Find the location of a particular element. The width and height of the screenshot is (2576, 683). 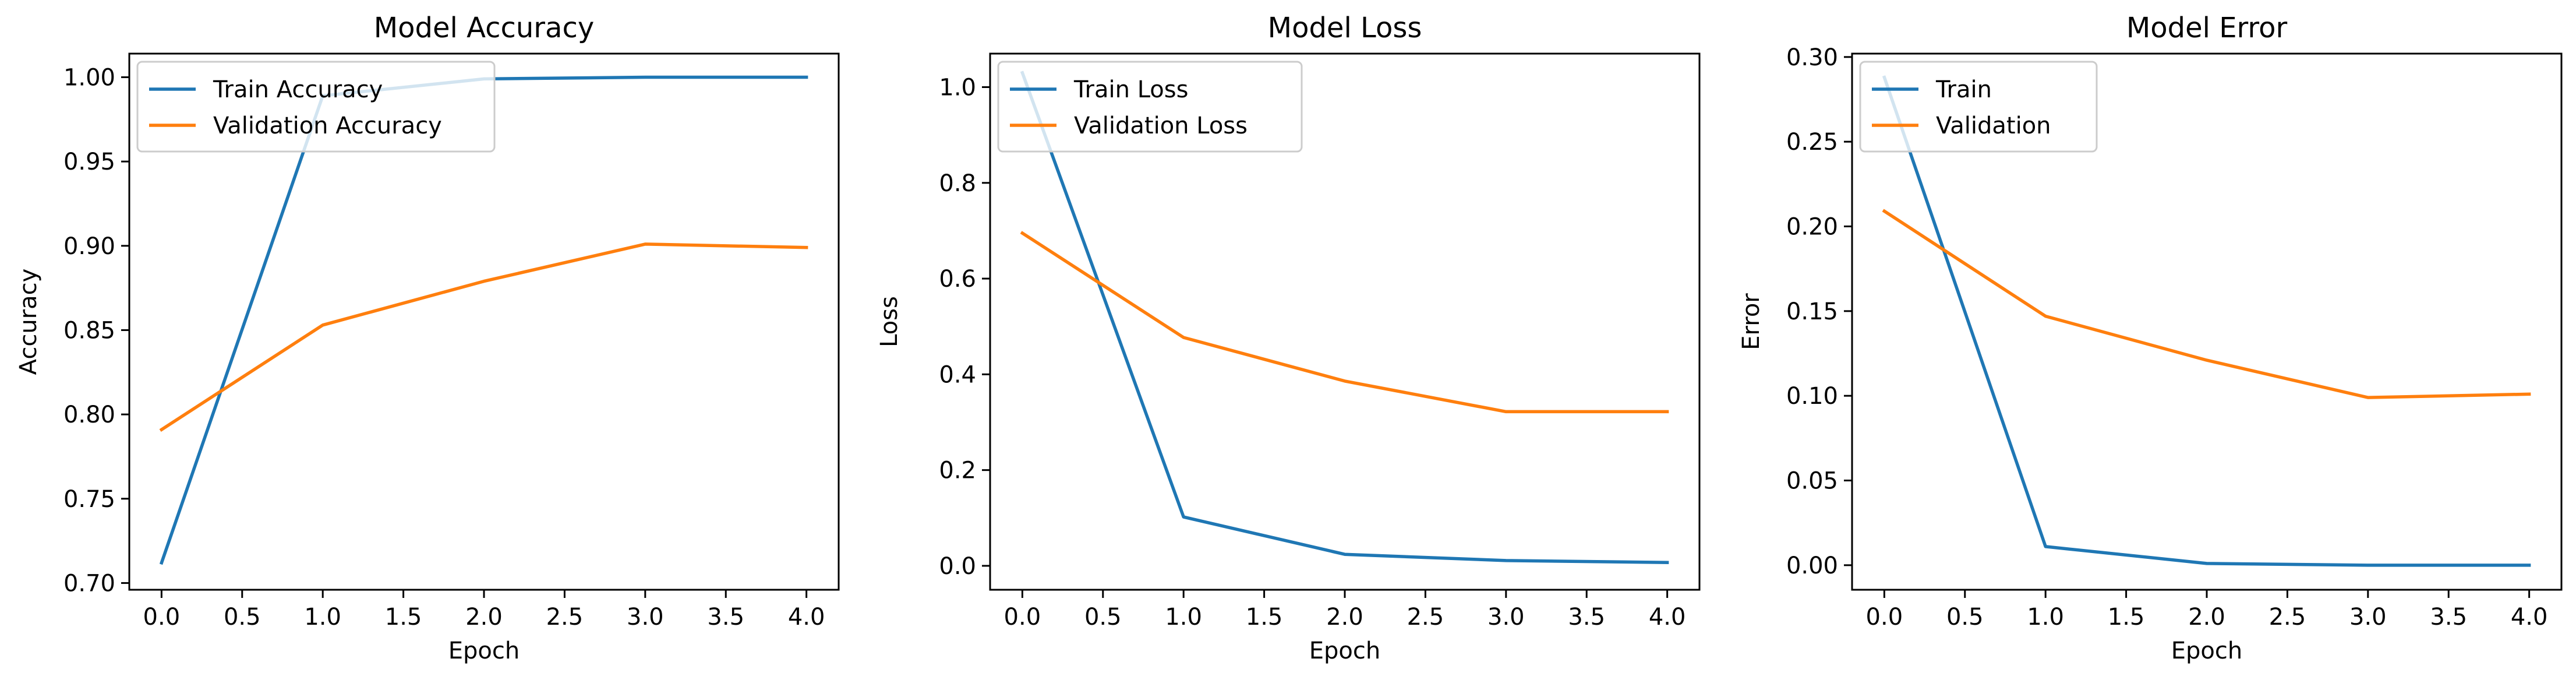

y-tick-label: 1.0 is located at coordinates (957, 88).